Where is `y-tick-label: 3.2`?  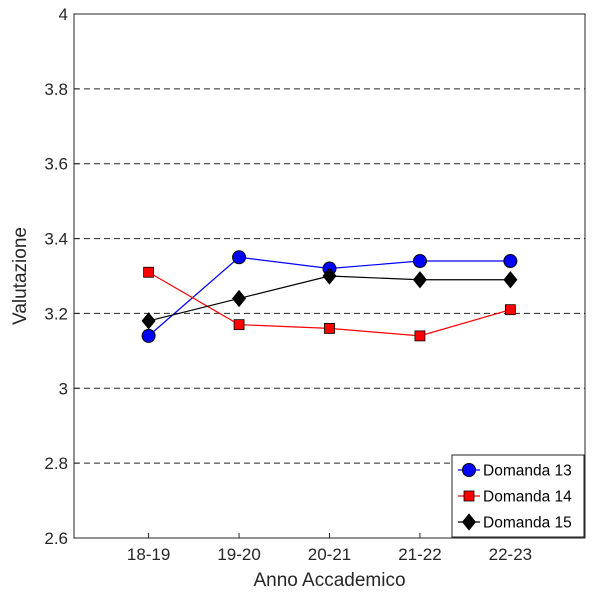
y-tick-label: 3.2 is located at coordinates (56, 313).